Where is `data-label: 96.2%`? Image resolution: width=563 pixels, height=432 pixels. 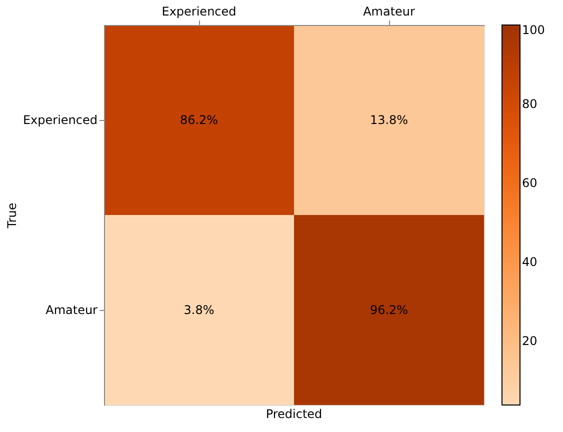
data-label: 96.2% is located at coordinates (389, 310).